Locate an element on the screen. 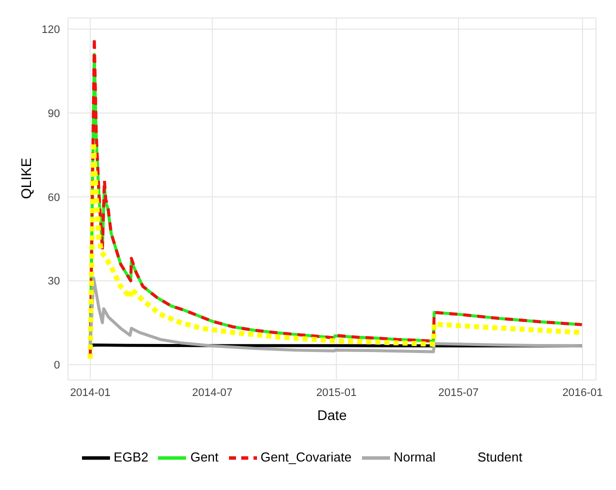 This screenshot has height=490, width=616. x-tick-label: 2015-01 is located at coordinates (336, 392).